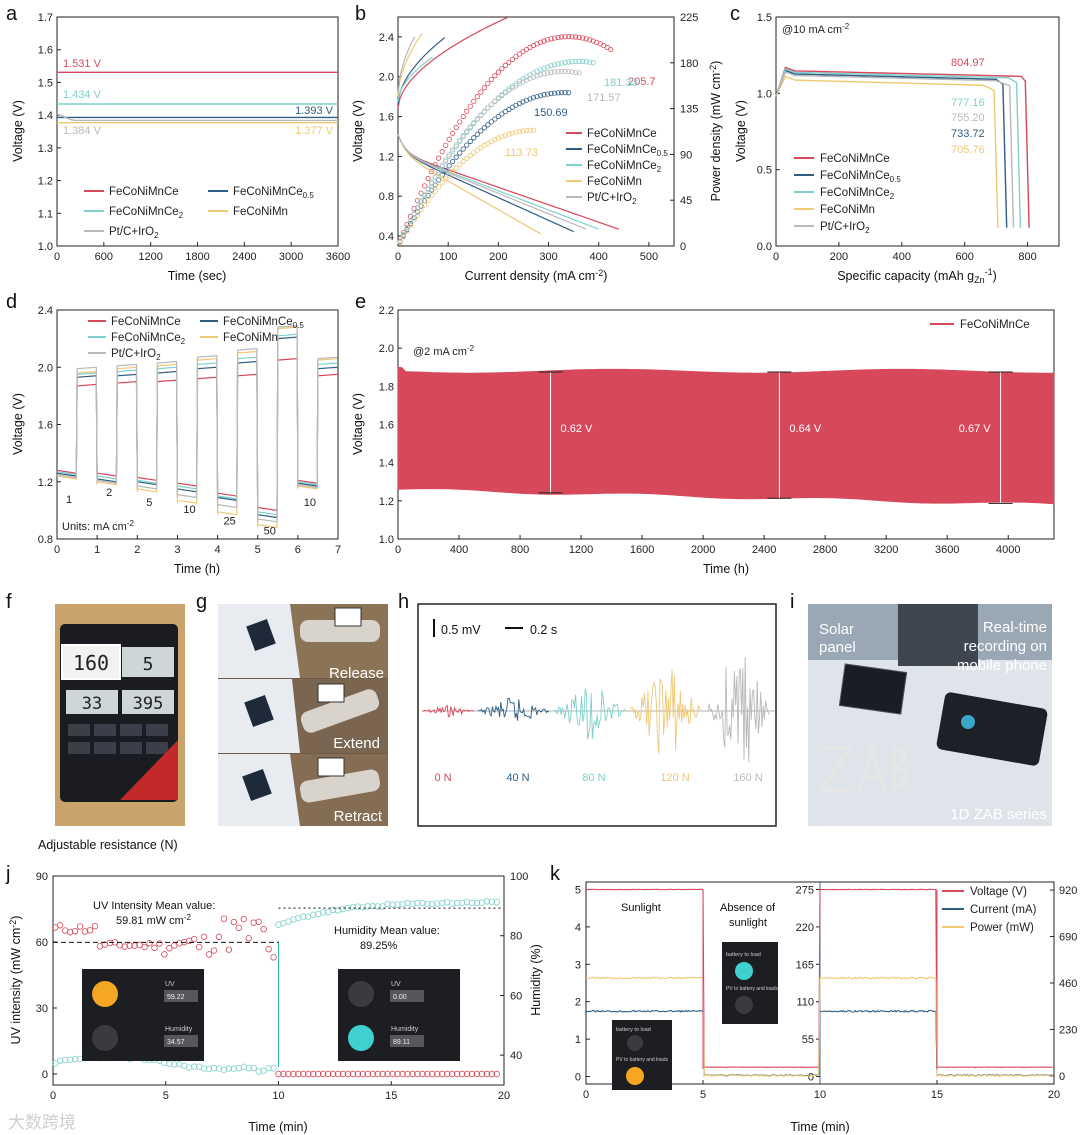 This screenshot has height=1135, width=1080. I want to click on y-tick-label: 0, so click(578, 1078).